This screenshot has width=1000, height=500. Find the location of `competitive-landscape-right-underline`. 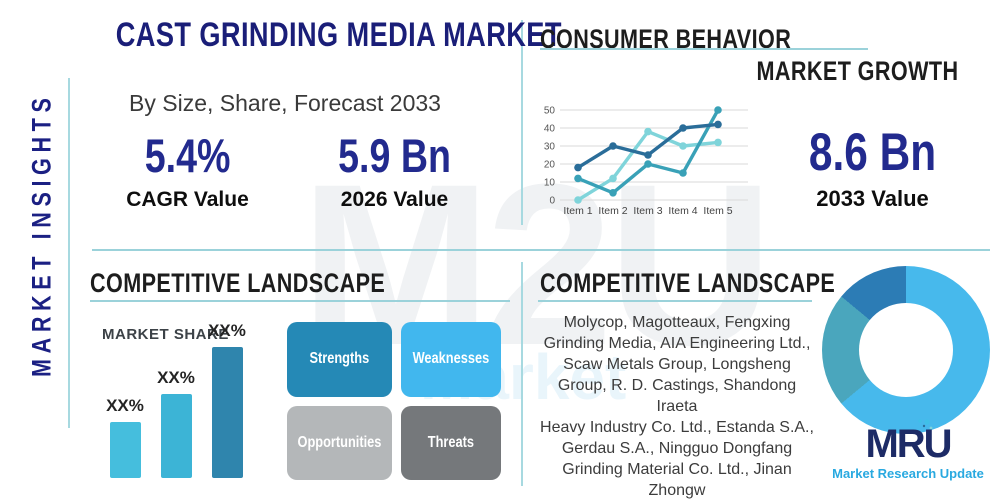

competitive-landscape-right-underline is located at coordinates (675, 301).